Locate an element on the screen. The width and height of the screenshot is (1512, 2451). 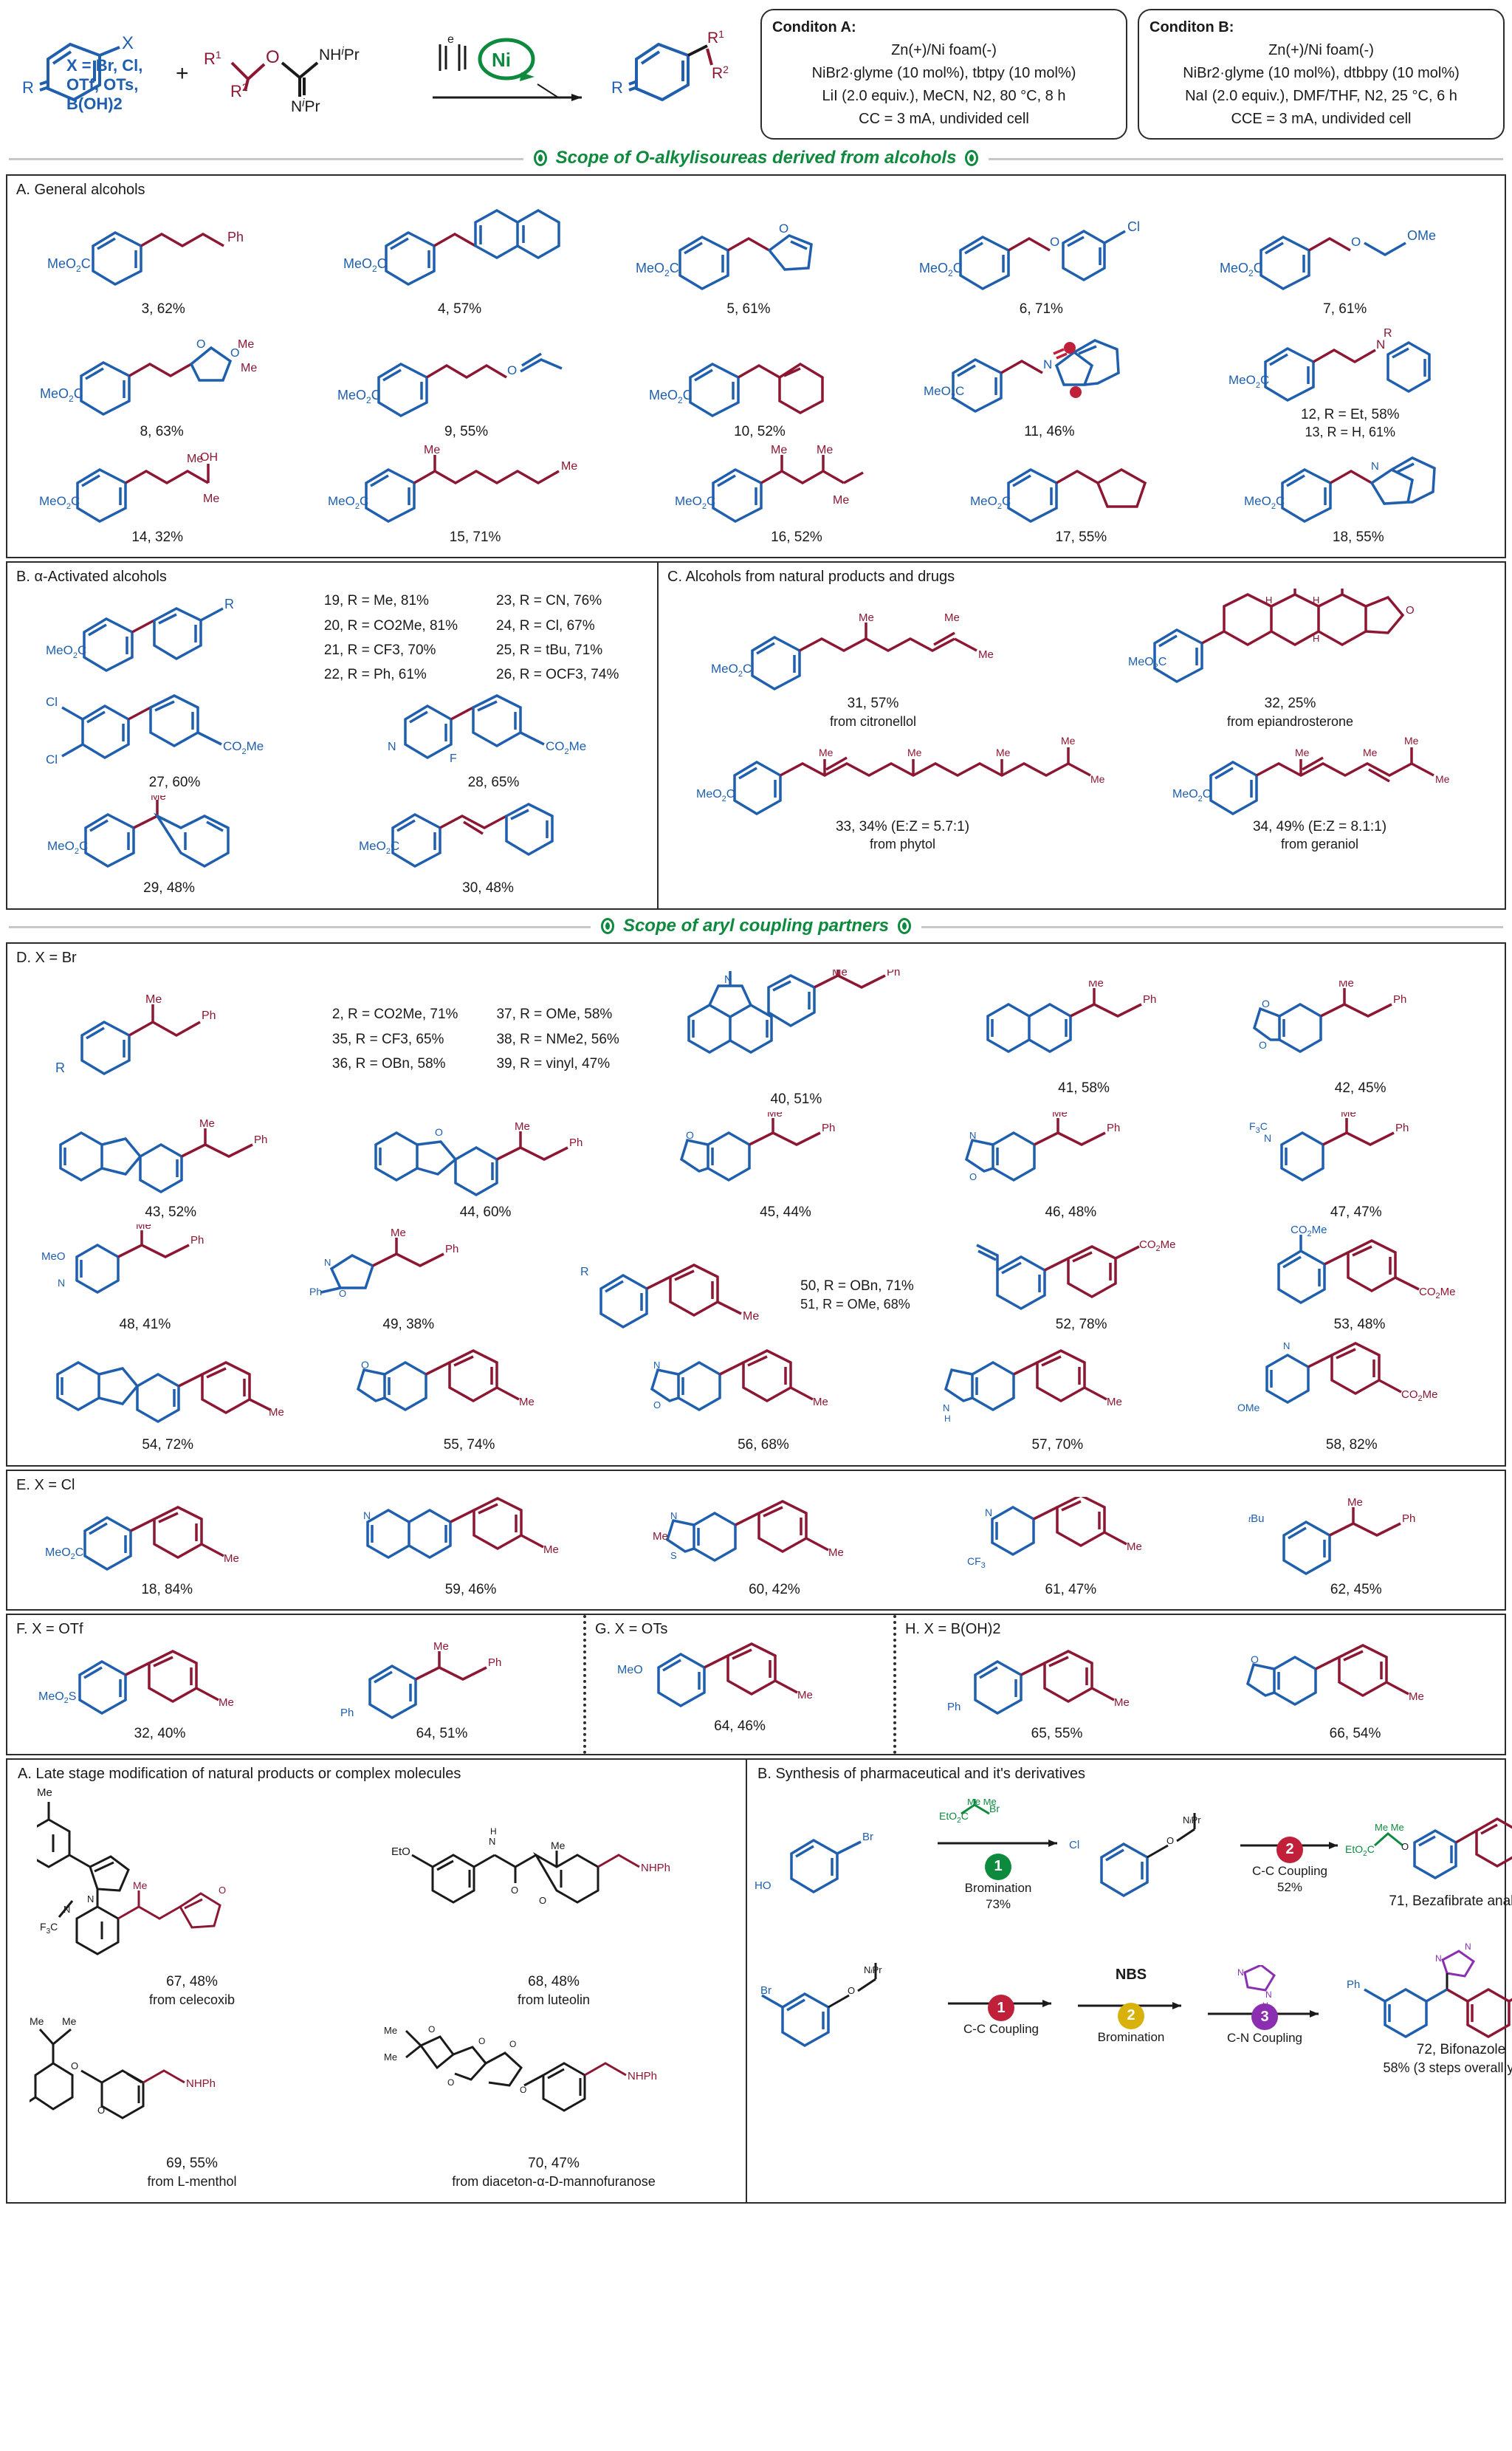
compound-46: N O Me Ph 46, 48% is located at coordinates (1070, 1167).